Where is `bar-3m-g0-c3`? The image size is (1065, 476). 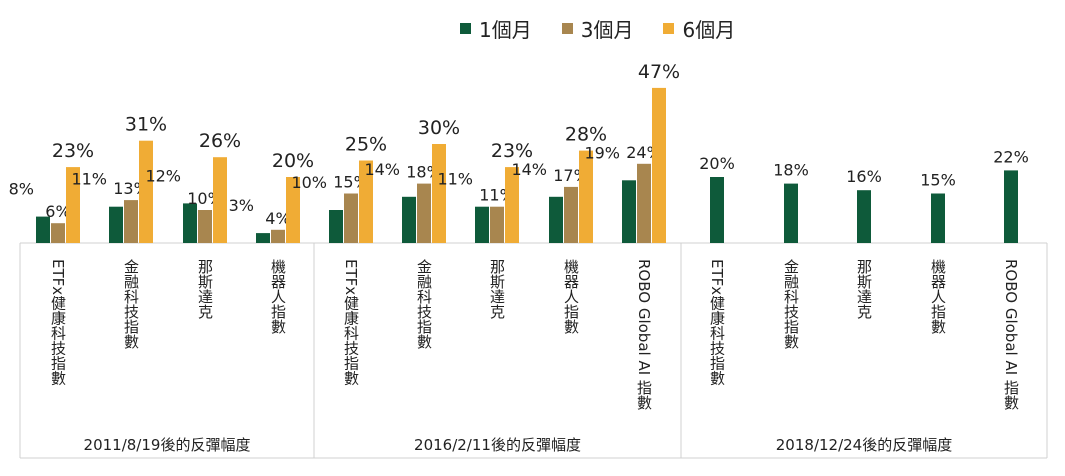 bar-3m-g0-c3 is located at coordinates (278, 236).